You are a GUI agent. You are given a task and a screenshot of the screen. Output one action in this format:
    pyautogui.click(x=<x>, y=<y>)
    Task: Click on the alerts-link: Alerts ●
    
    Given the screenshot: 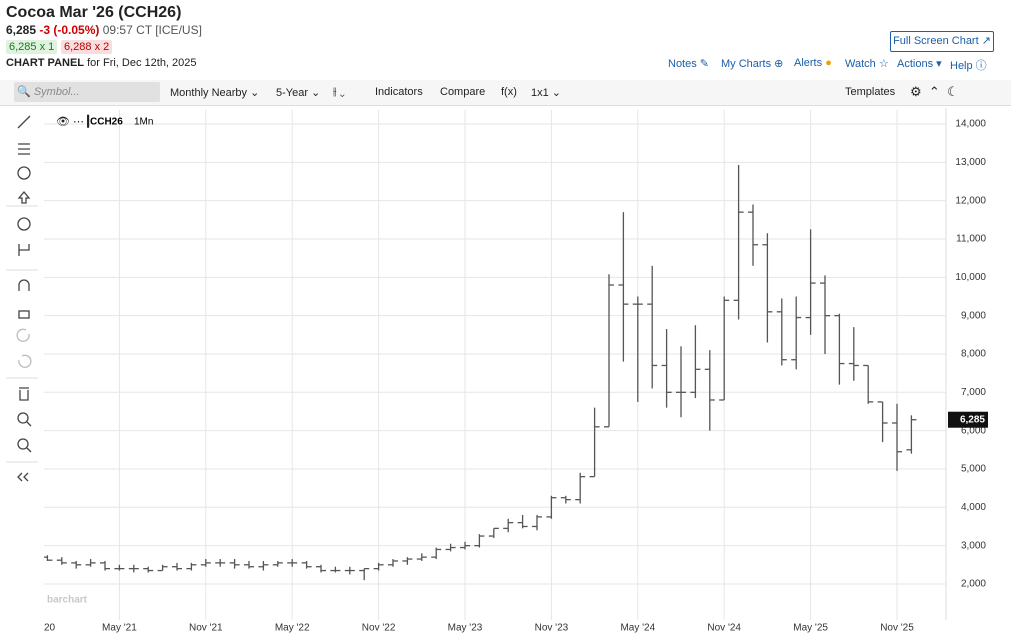 What is the action you would take?
    pyautogui.click(x=813, y=63)
    